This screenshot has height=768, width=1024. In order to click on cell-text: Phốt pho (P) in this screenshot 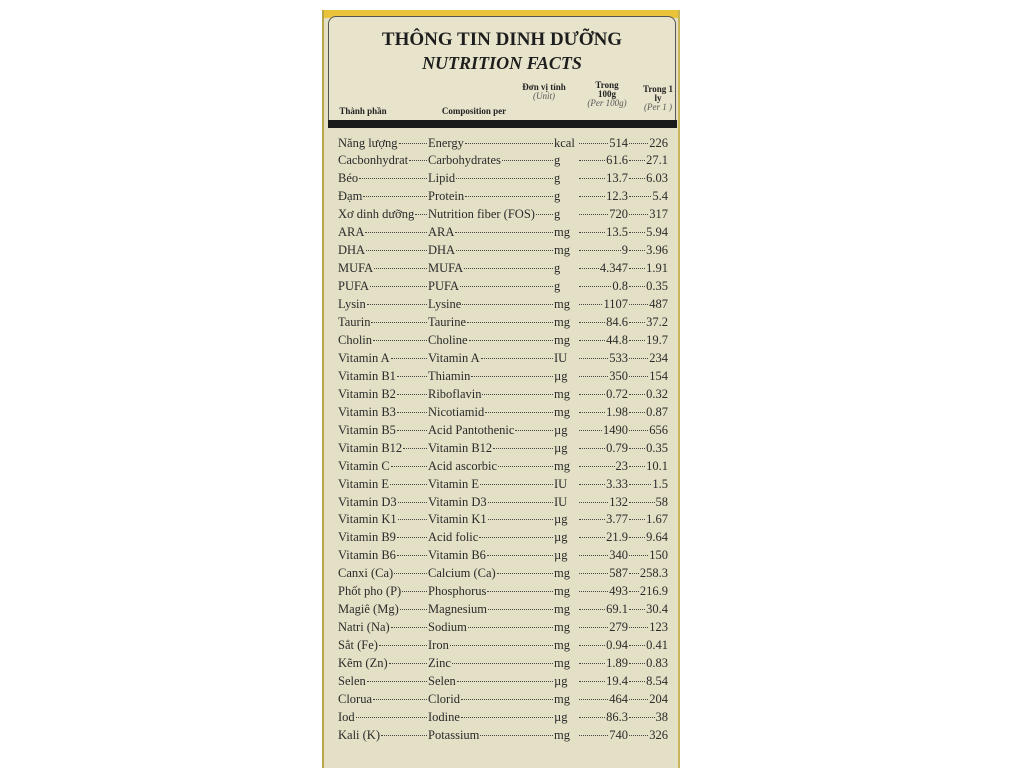, I will do `click(370, 591)`.